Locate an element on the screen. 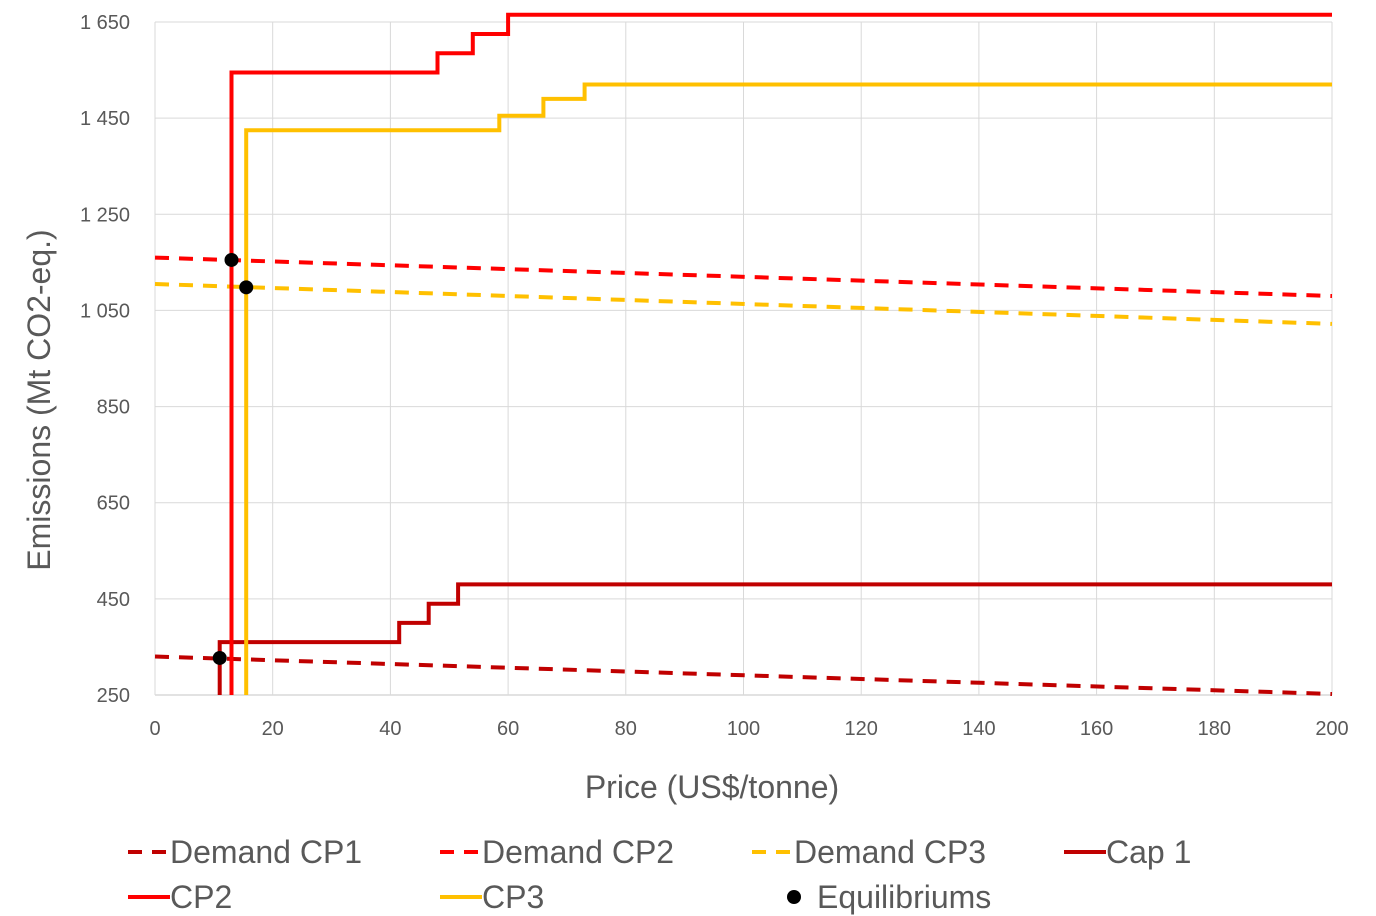 Image resolution: width=1376 pixels, height=916 pixels. x-tick-label: 60 is located at coordinates (508, 729).